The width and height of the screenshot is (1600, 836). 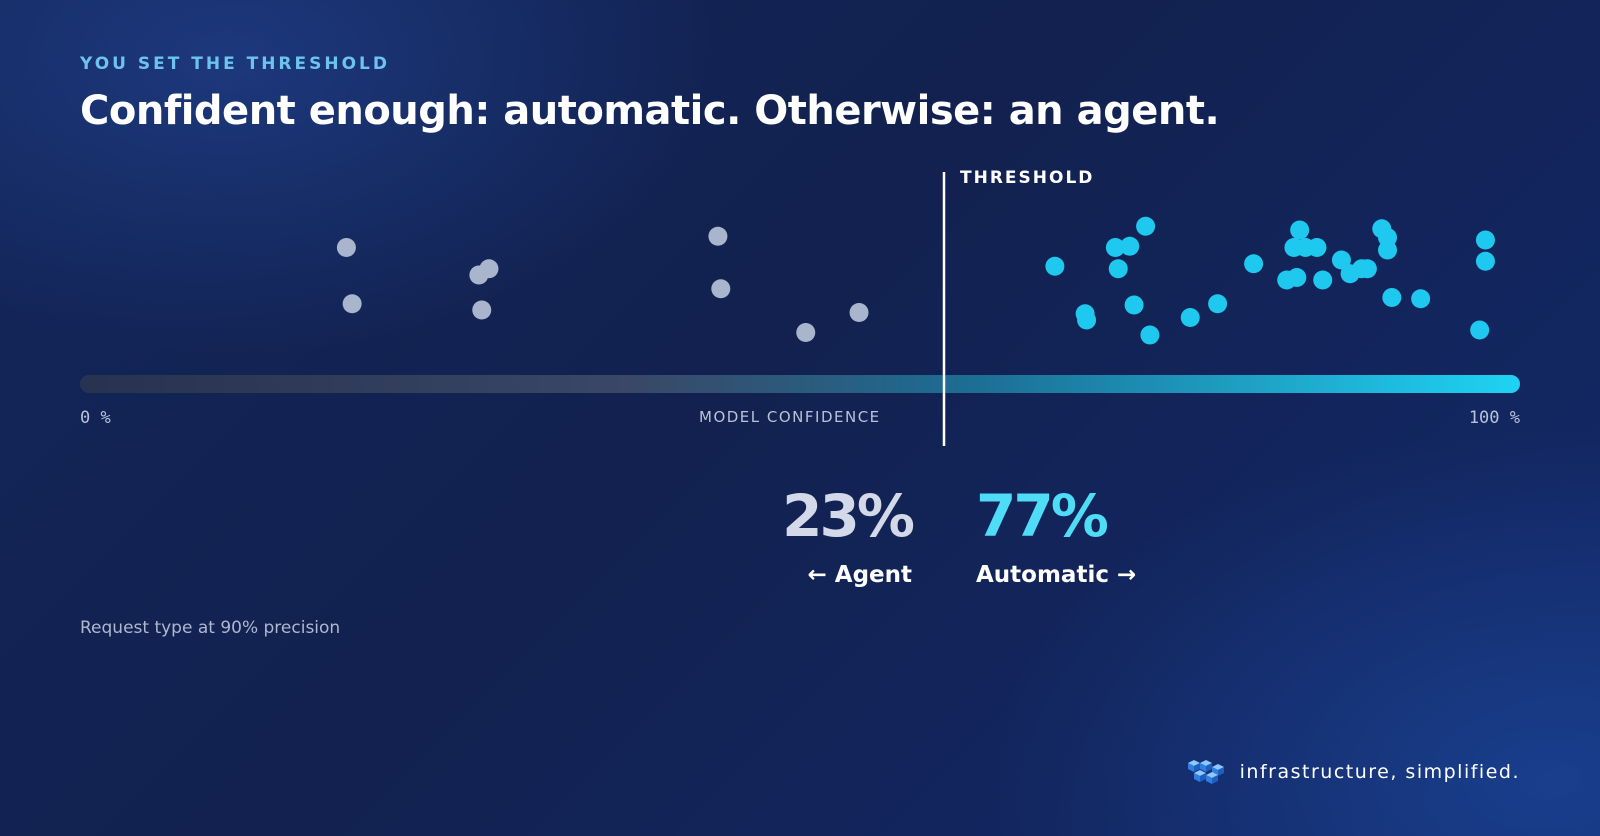 What do you see at coordinates (1042, 516) in the screenshot?
I see `automatic-percentage: 77%` at bounding box center [1042, 516].